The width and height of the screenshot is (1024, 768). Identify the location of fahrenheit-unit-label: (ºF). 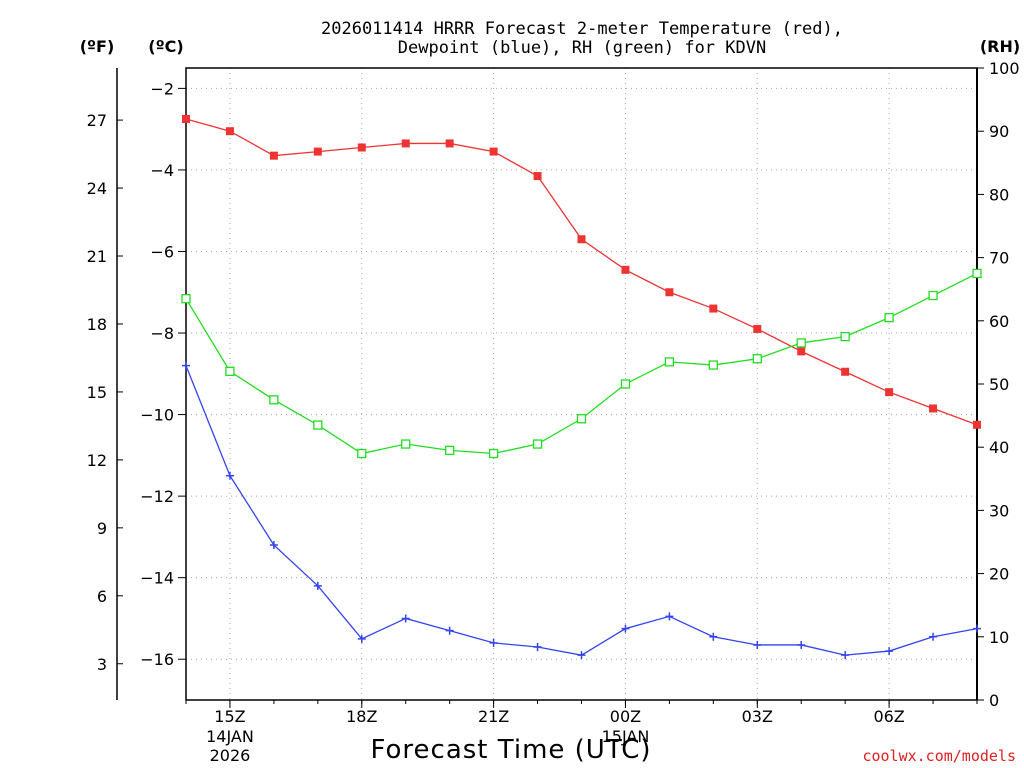
(97, 46).